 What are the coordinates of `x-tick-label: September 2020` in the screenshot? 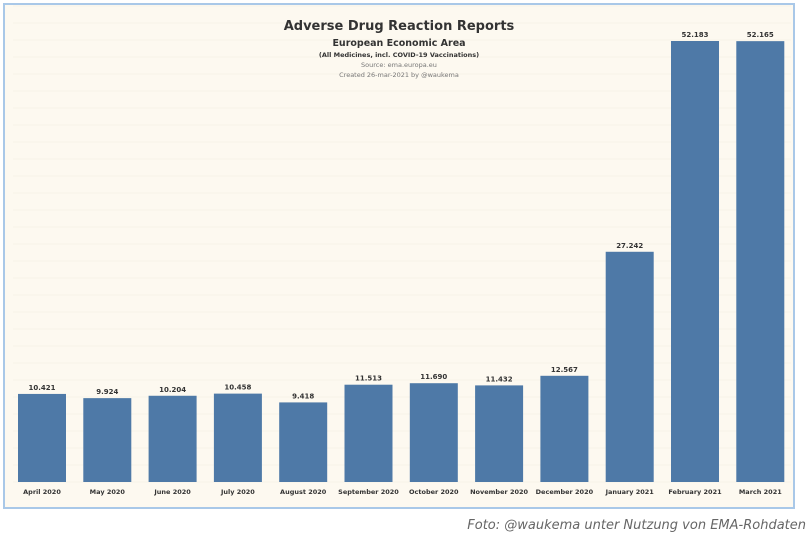 It's located at (368, 492).